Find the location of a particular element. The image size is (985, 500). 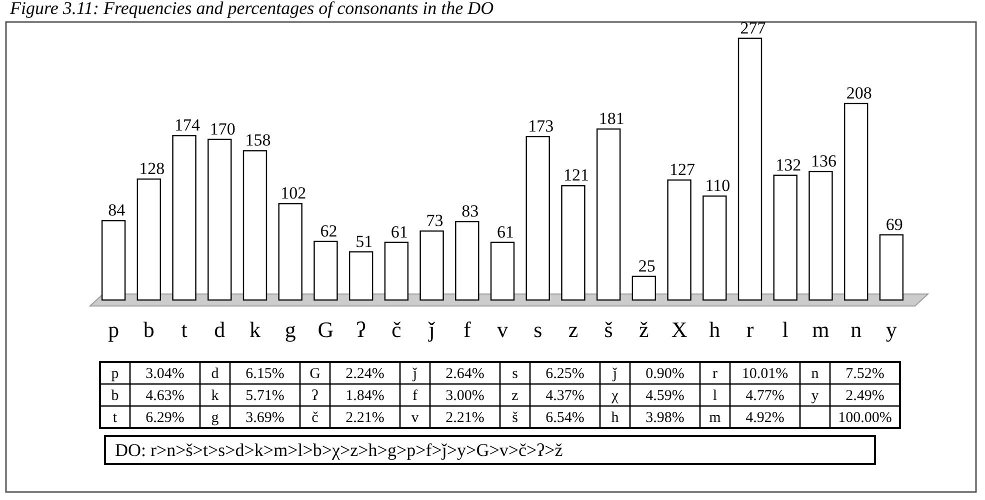

text: G is located at coordinates (315, 374).